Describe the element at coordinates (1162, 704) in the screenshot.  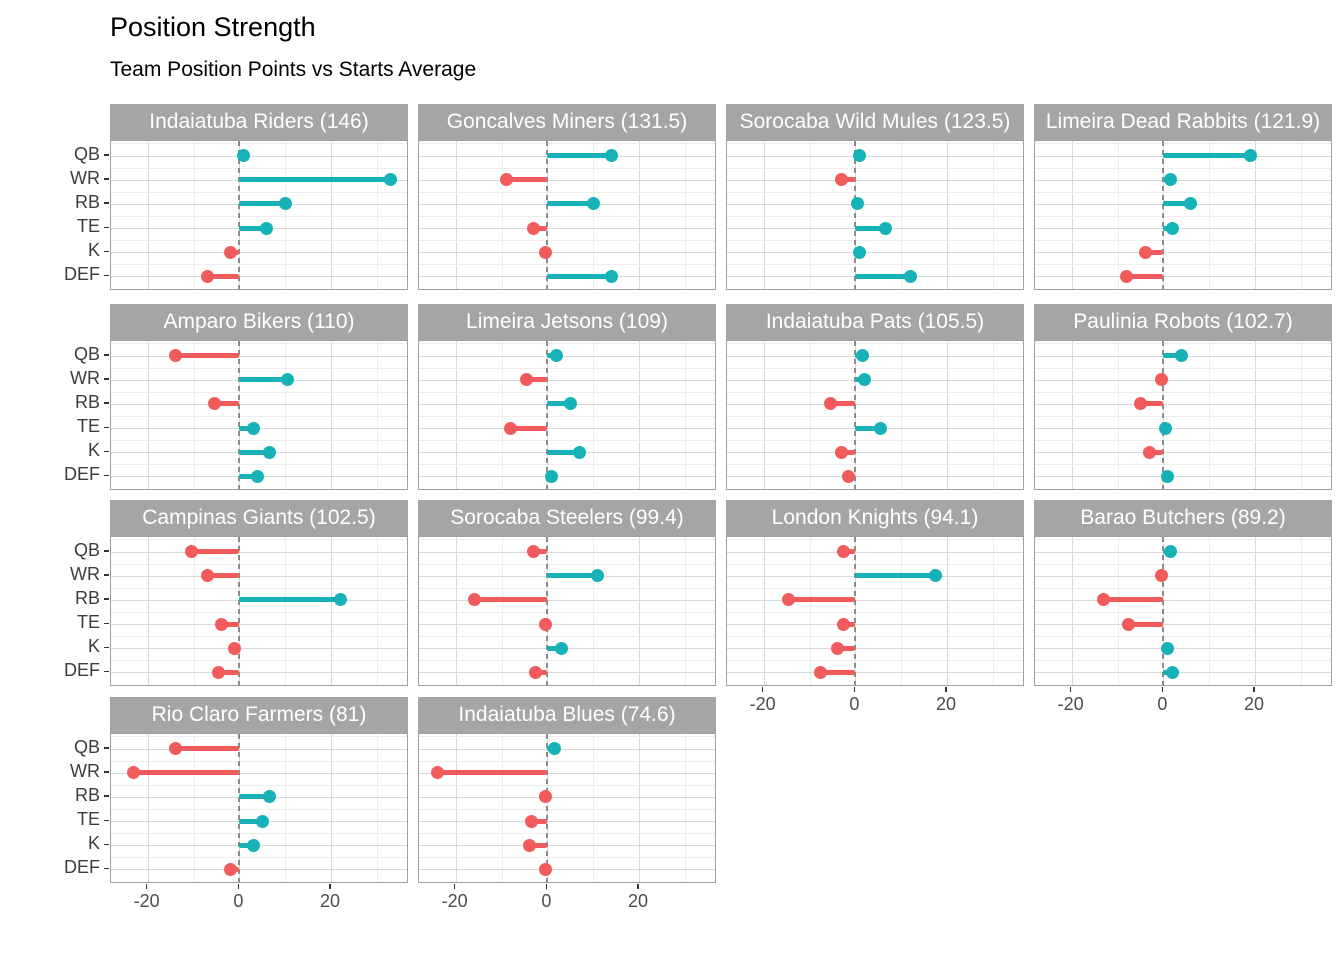
I see `x-axis-label: 0` at that location.